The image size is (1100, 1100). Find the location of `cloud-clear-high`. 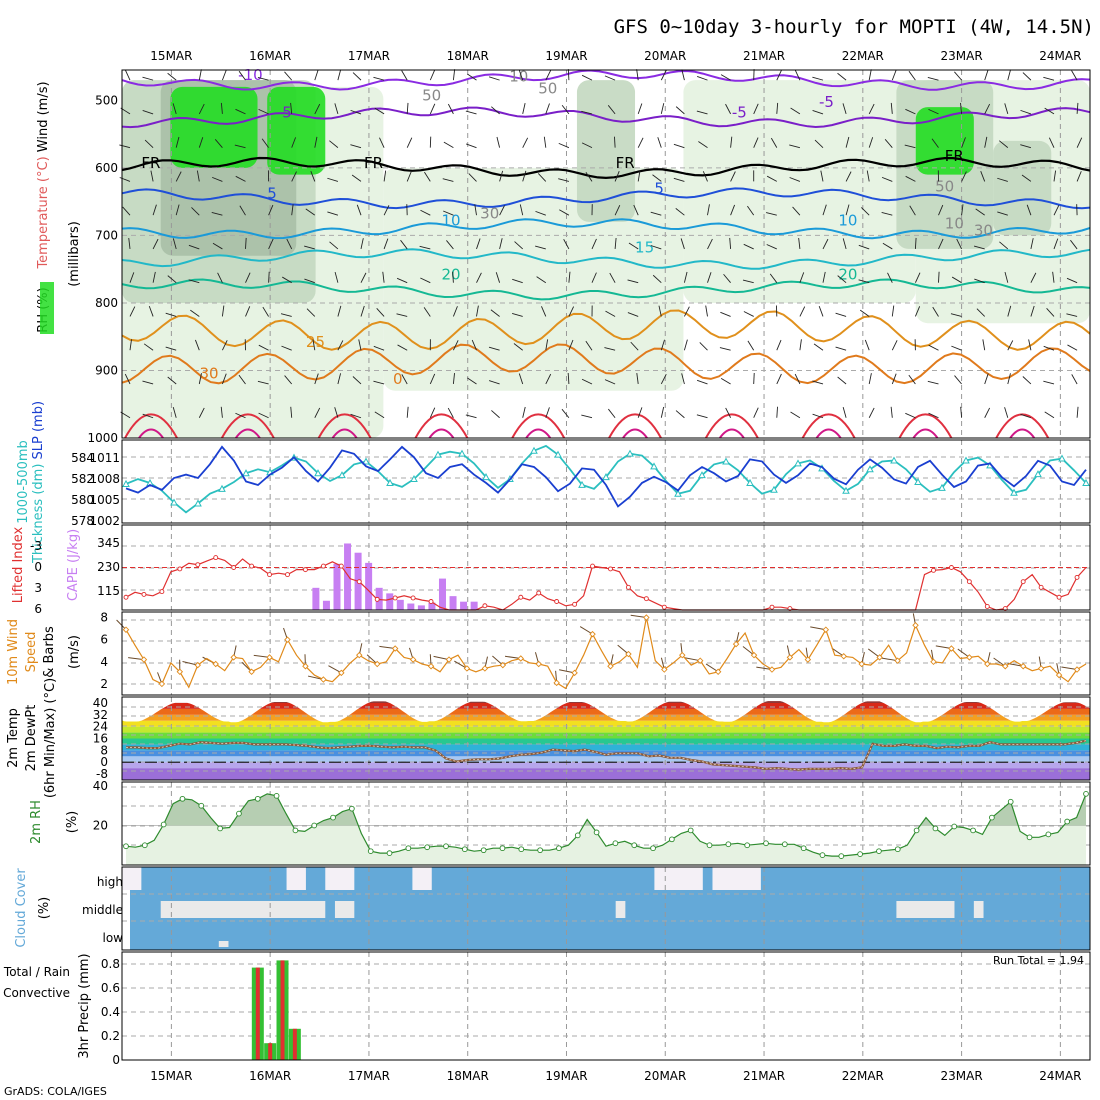

cloud-clear-high is located at coordinates (422, 878).